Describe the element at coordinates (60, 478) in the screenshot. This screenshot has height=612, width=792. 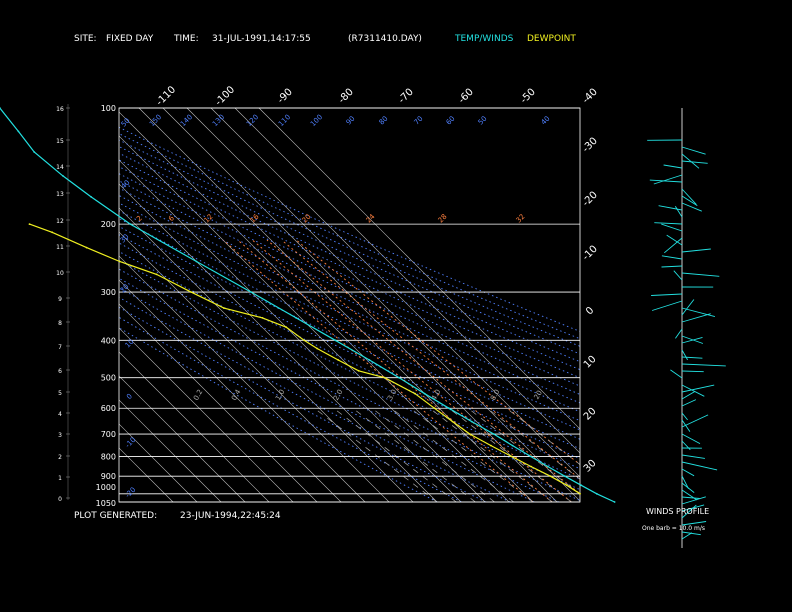
I see `height-tick-label: 1` at that location.